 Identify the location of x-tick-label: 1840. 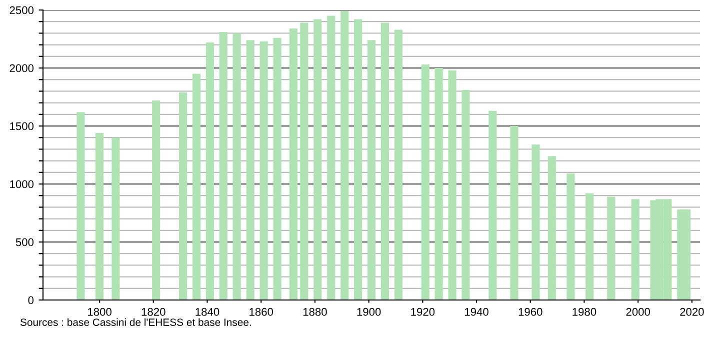
(208, 312).